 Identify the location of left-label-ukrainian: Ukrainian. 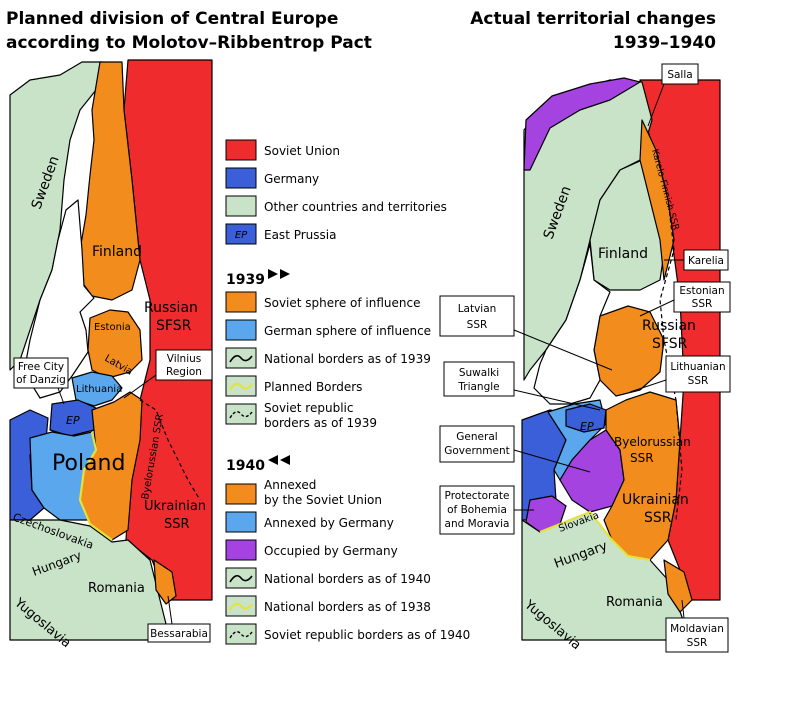
(175, 506).